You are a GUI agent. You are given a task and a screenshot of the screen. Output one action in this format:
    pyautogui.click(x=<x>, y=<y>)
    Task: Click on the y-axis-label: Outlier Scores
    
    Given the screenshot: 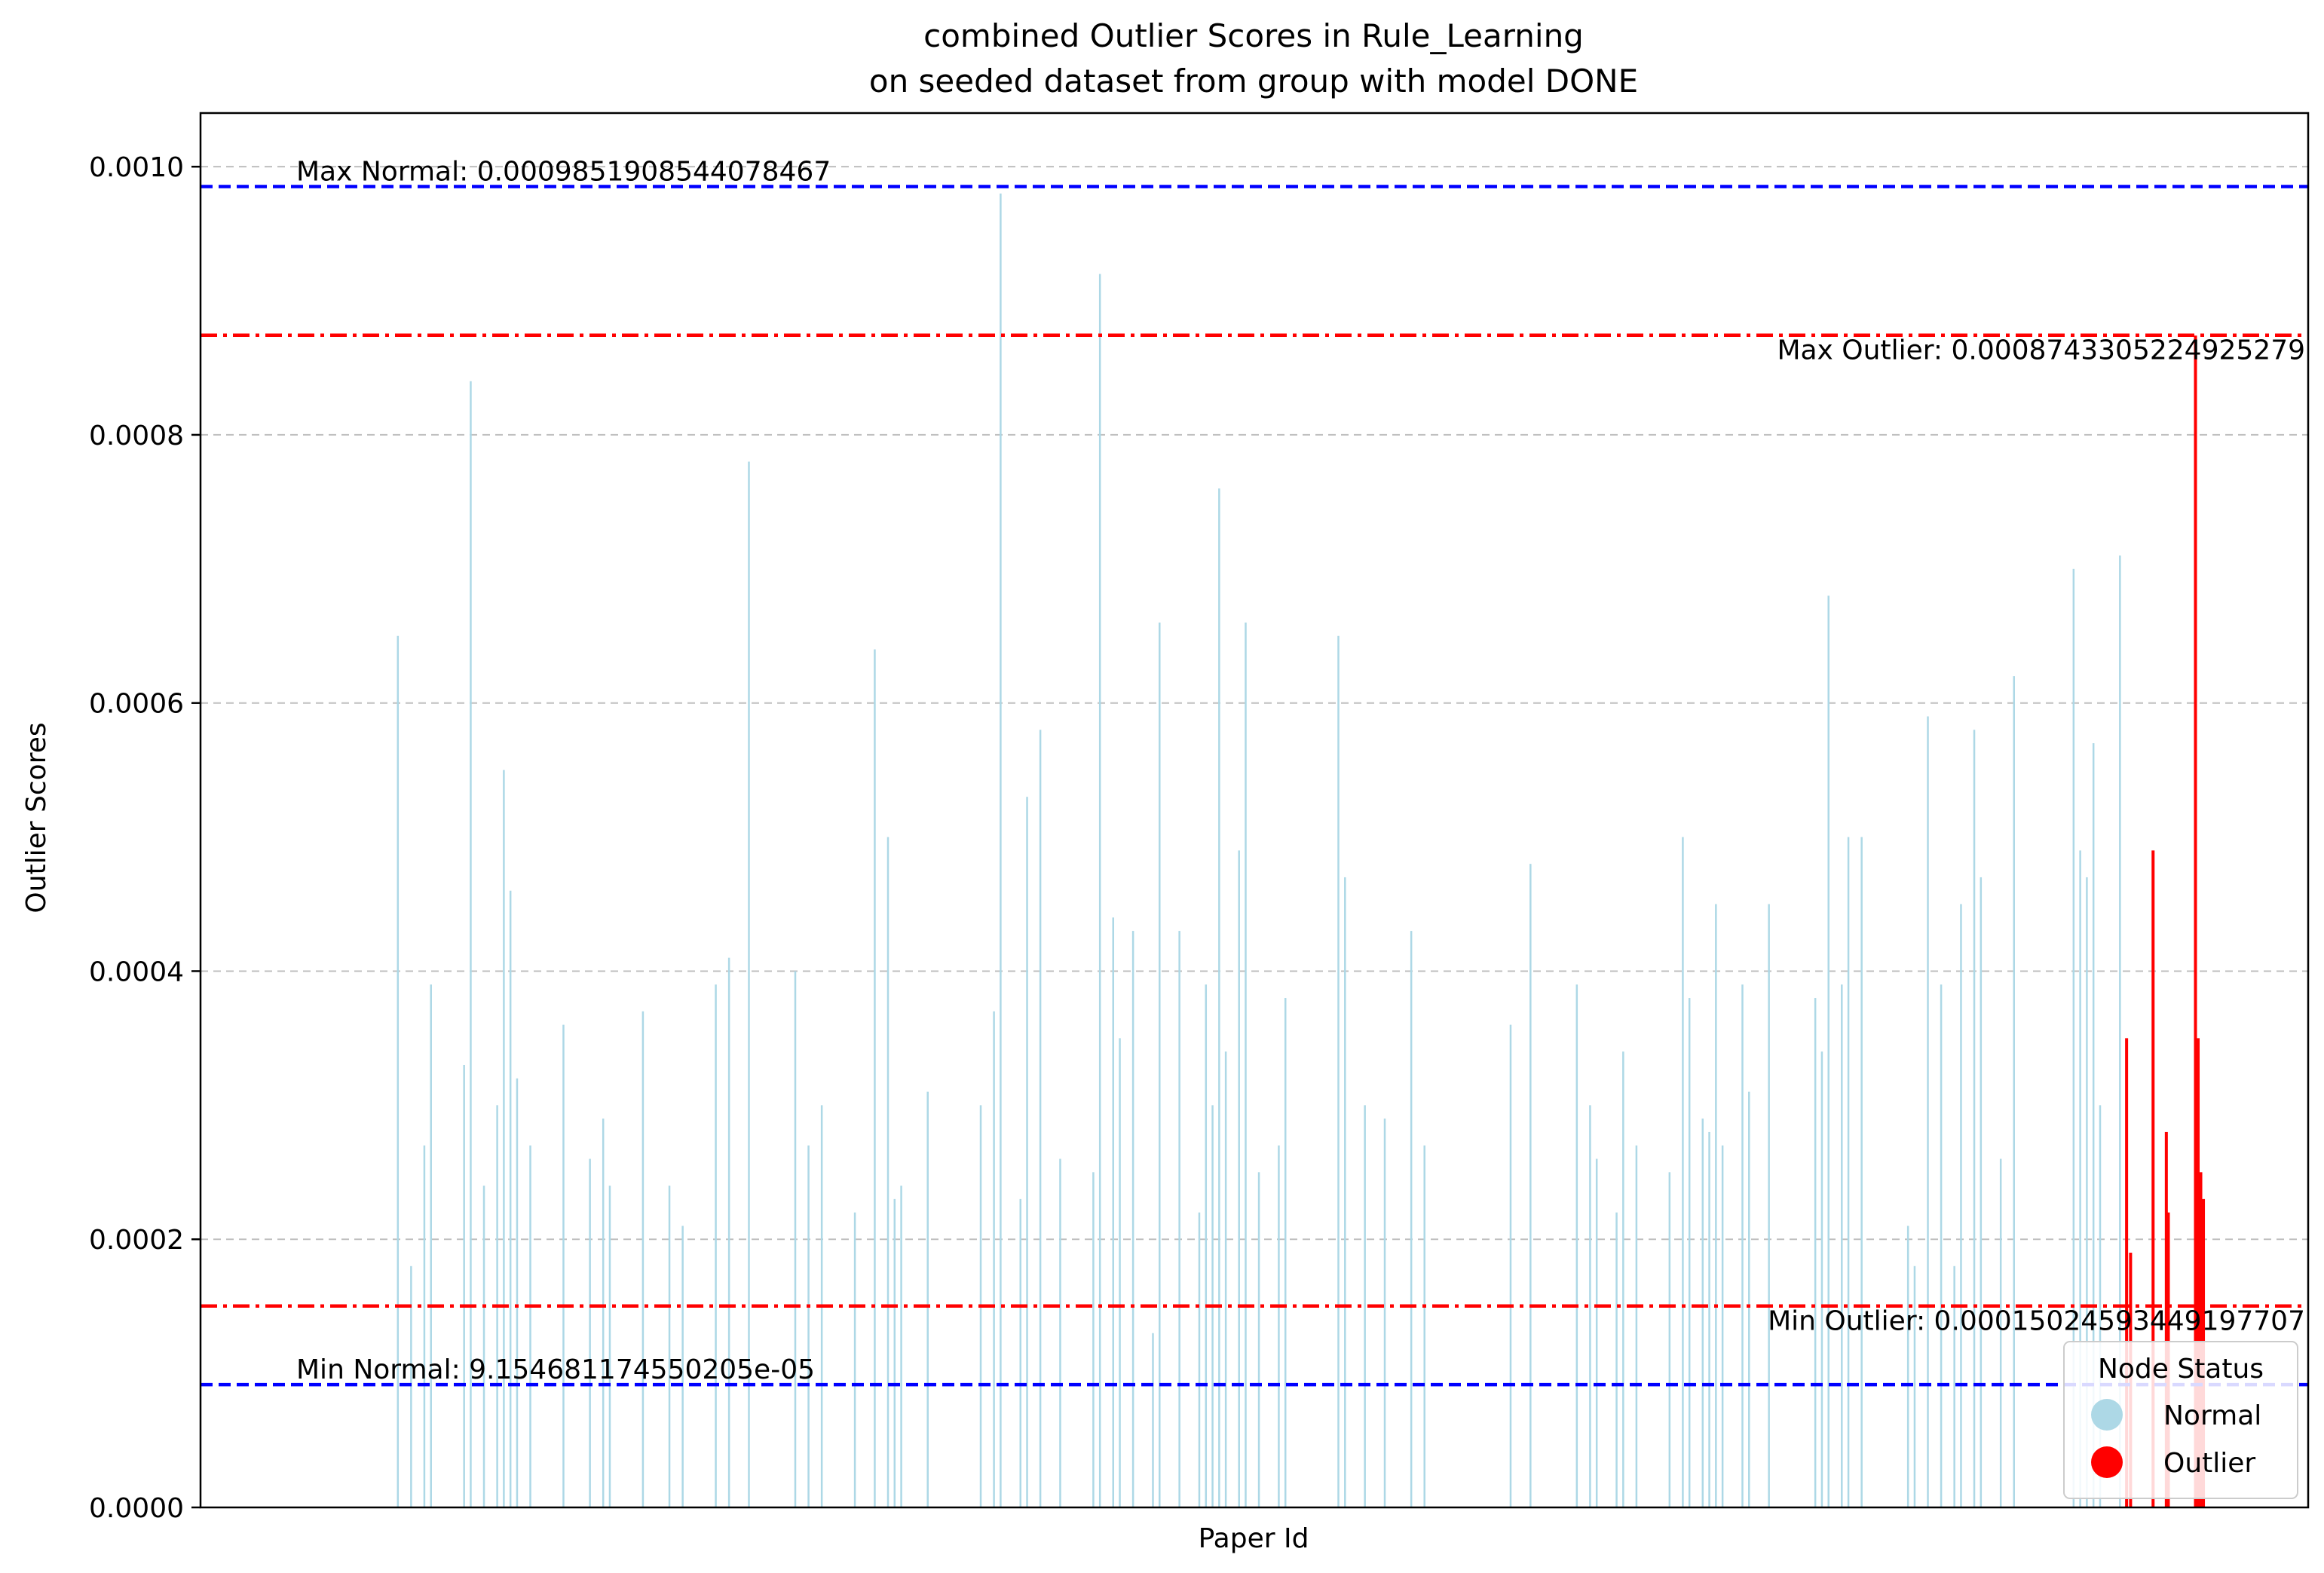 What is the action you would take?
    pyautogui.click(x=36, y=817)
    